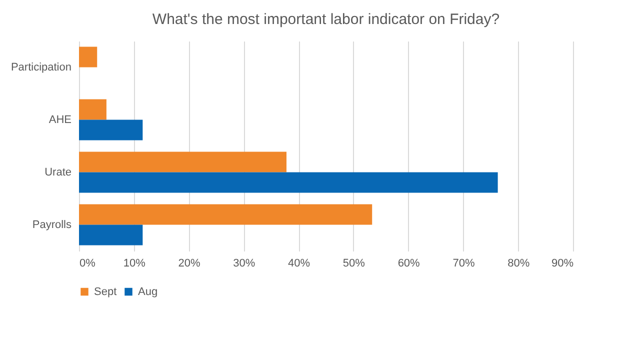 The width and height of the screenshot is (644, 339). I want to click on x-tick-label: 90%, so click(562, 264).